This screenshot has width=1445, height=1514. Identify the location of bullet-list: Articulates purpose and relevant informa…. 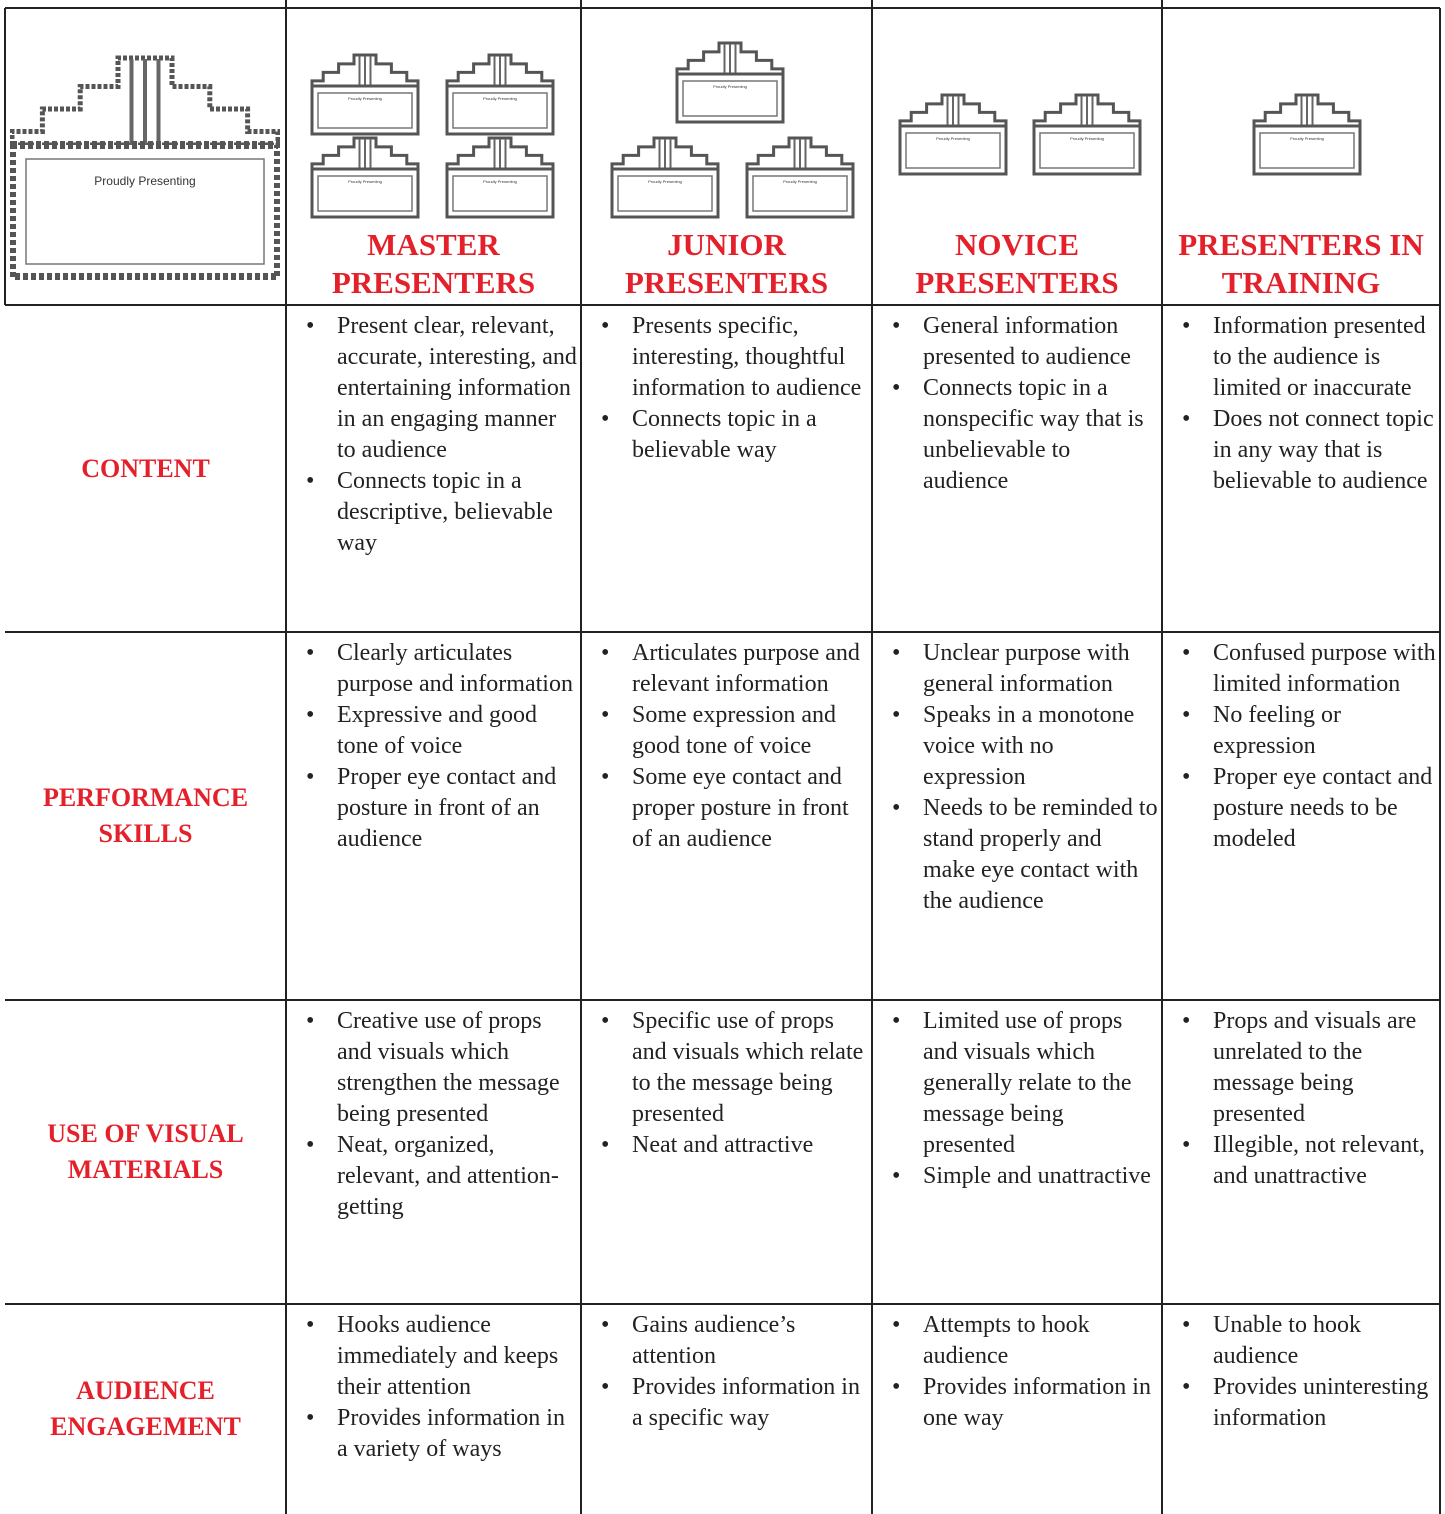
(727, 746).